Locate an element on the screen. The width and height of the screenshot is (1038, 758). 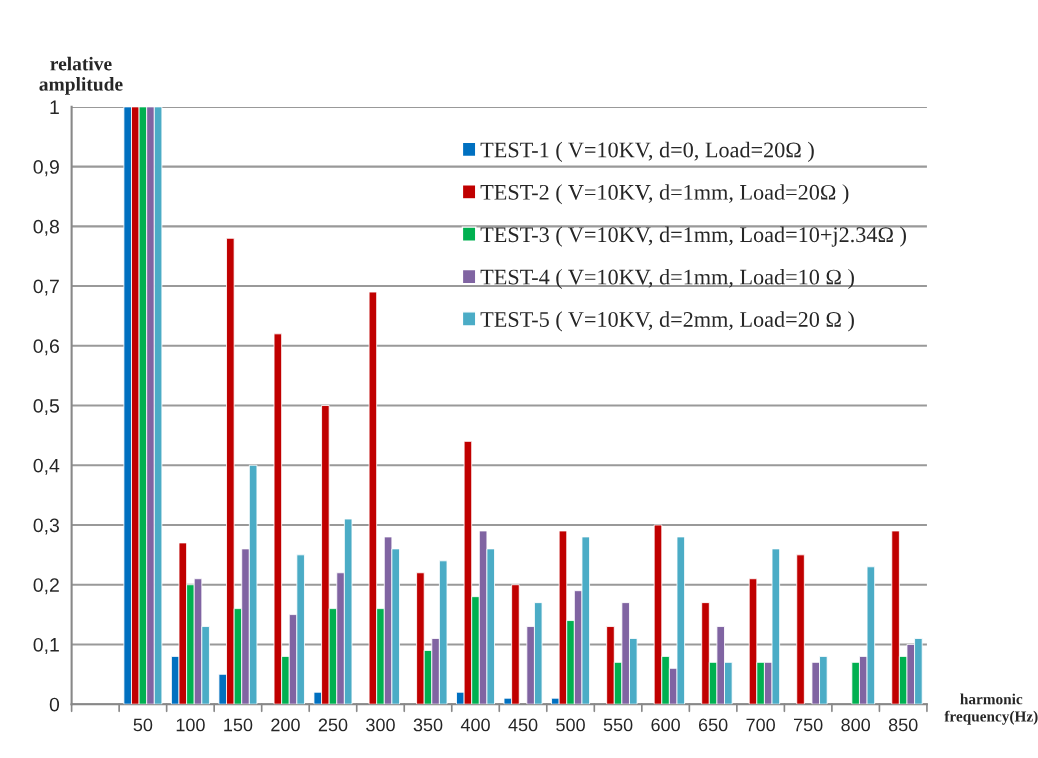
bar is located at coordinates (800, 629).